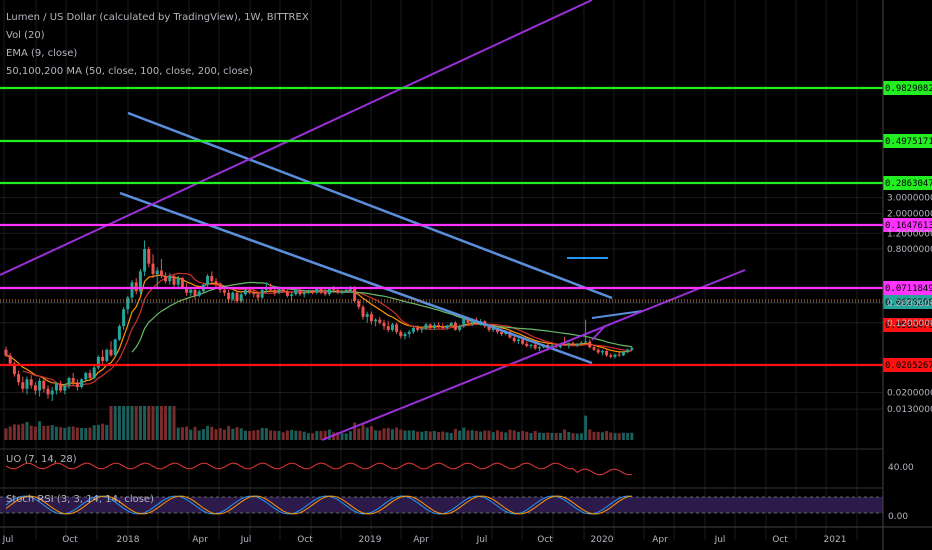  Describe the element at coordinates (909, 304) in the screenshot. I see `y-tick-label: 0.20000000` at that location.